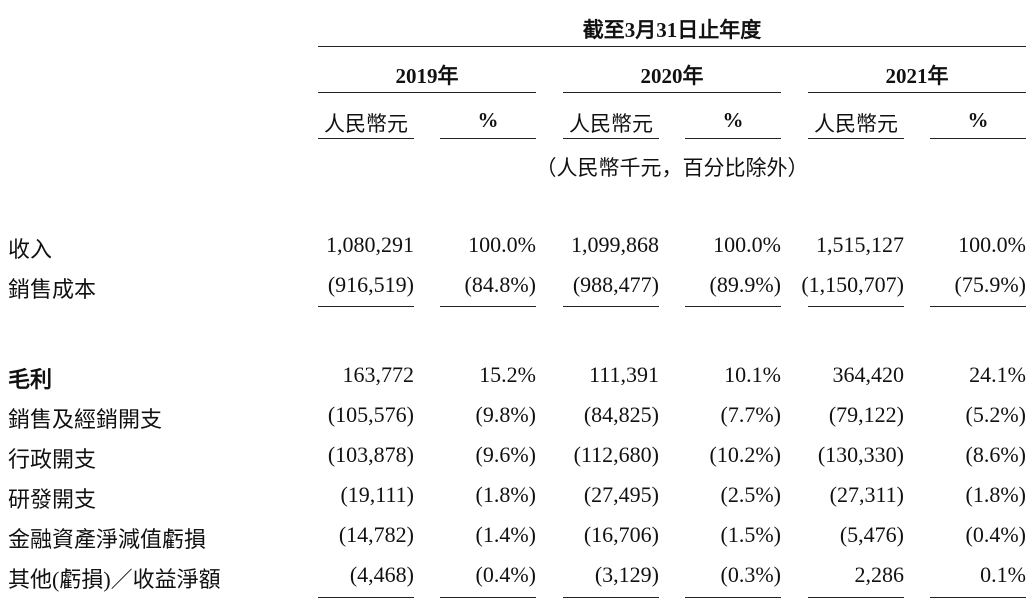 The width and height of the screenshot is (1036, 614). Describe the element at coordinates (745, 454) in the screenshot. I see `cell-pct: (10.2%)` at that location.